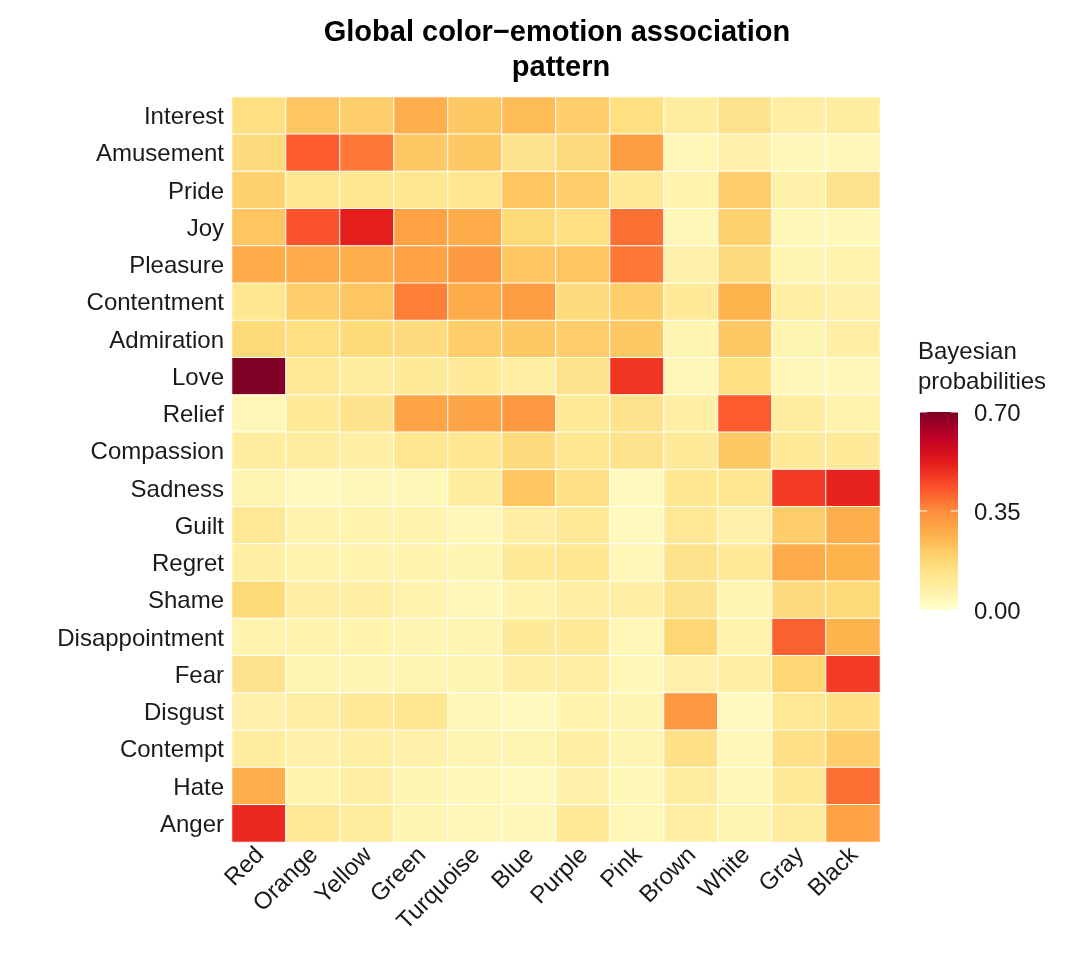 This screenshot has height=962, width=1088. What do you see at coordinates (997, 511) in the screenshot?
I see `color-bar-label: 0.35` at bounding box center [997, 511].